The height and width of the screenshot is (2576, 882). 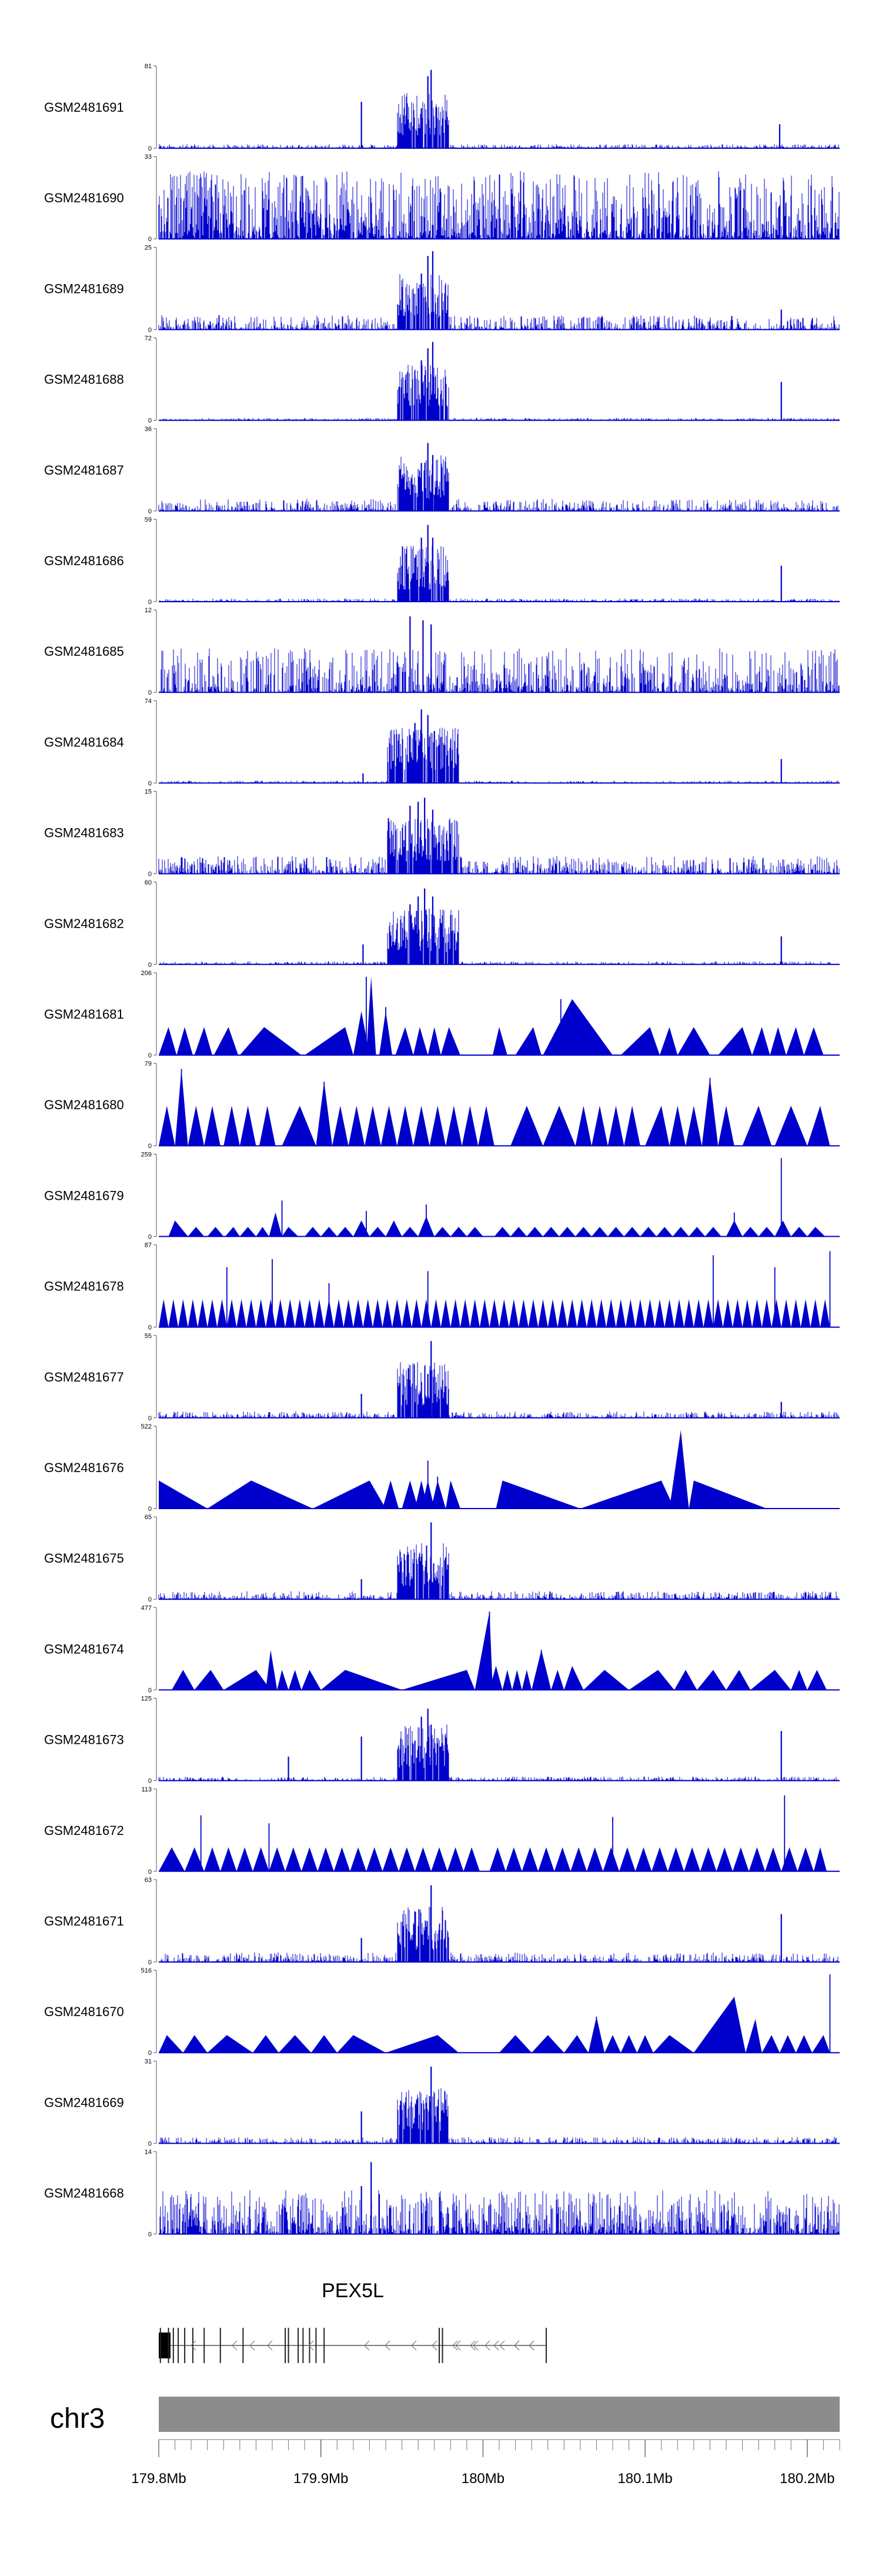 I want to click on chromosome-label: chr3, so click(x=77, y=2418).